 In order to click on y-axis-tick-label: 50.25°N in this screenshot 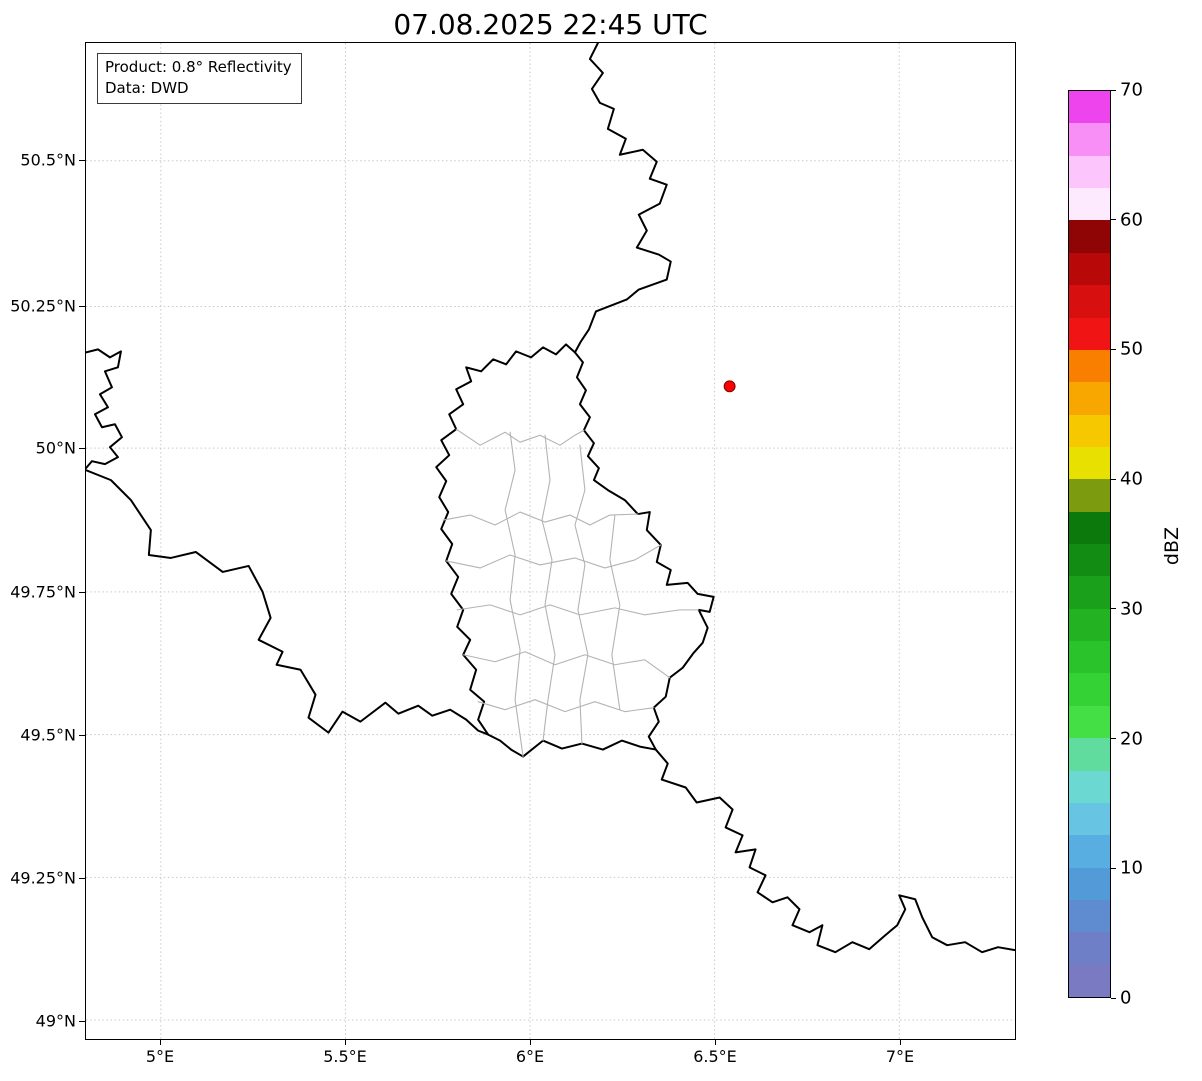, I will do `click(43, 306)`.